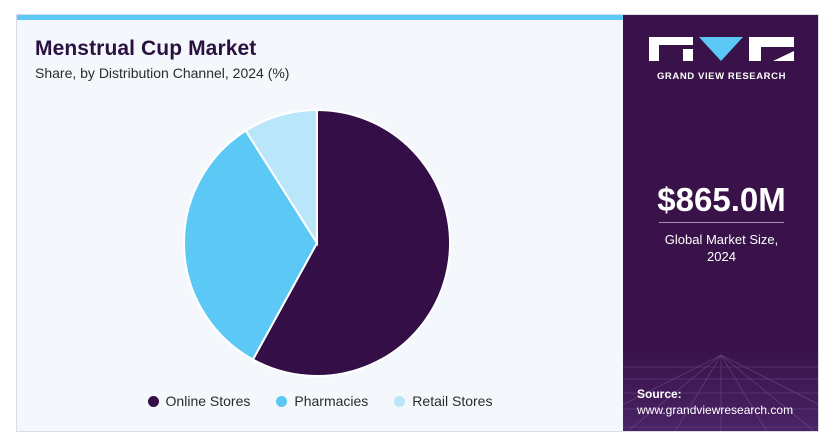 This screenshot has height=438, width=837. What do you see at coordinates (351, 242) in the screenshot?
I see `slice-online-stores` at bounding box center [351, 242].